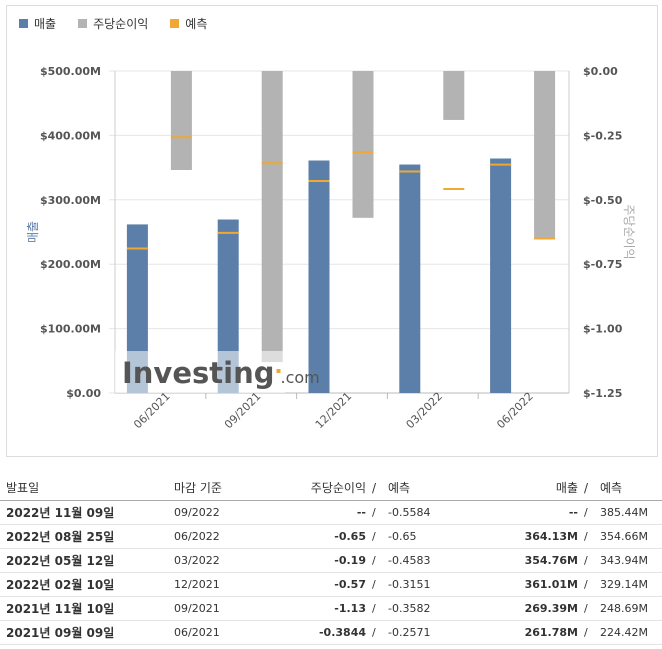 The width and height of the screenshot is (662, 649). Describe the element at coordinates (299, 377) in the screenshot. I see `watermark-suffix: .com` at that location.